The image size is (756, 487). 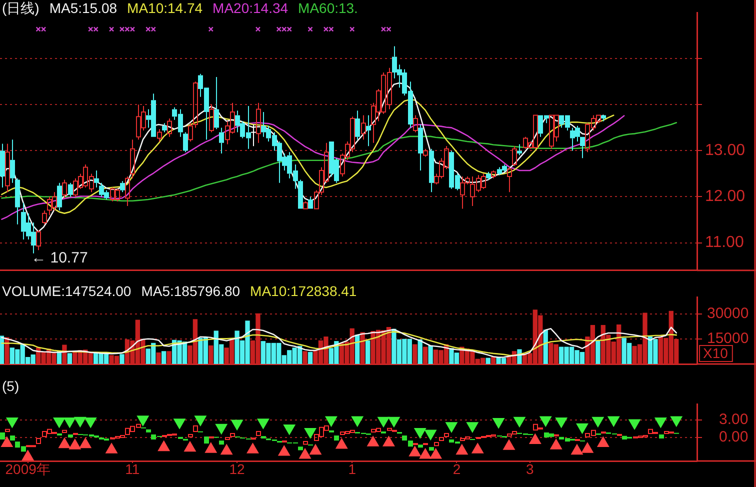 I want to click on text: MA5:185796.80, so click(x=190, y=290).